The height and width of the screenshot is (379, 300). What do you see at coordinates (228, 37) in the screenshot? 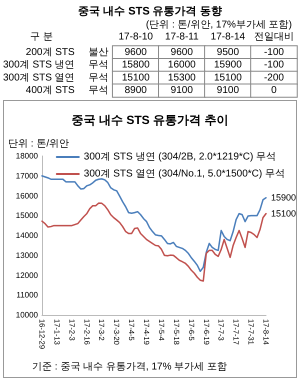
I see `x-tick-label: 17-8-14` at bounding box center [228, 37].